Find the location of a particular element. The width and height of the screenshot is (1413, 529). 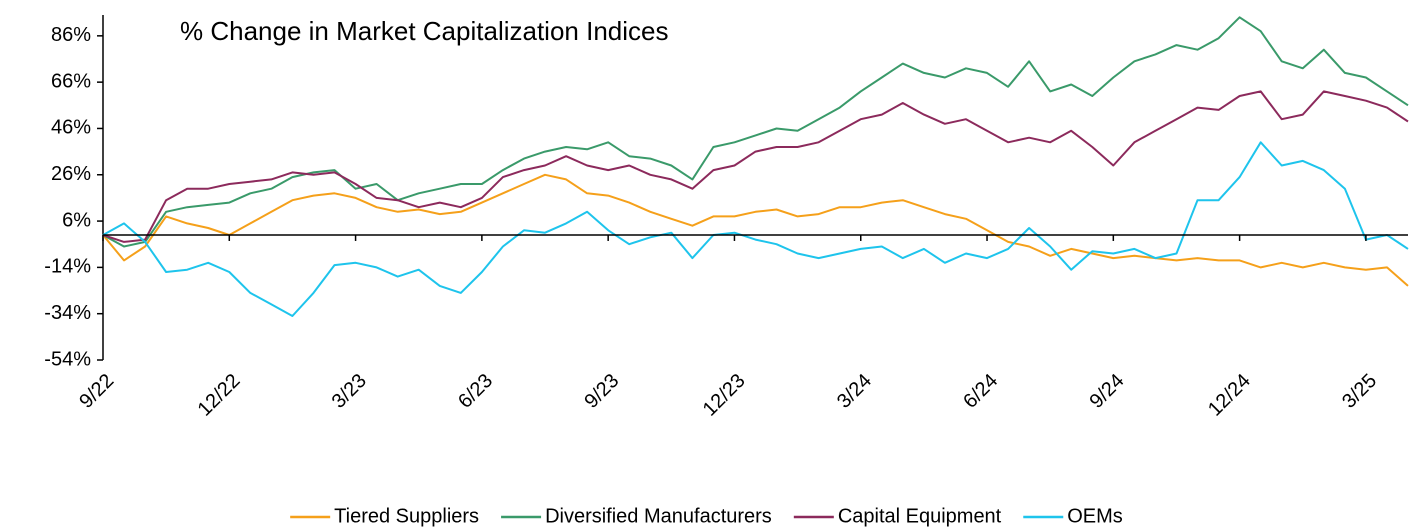

legend-label: Tiered Suppliers is located at coordinates (406, 516).